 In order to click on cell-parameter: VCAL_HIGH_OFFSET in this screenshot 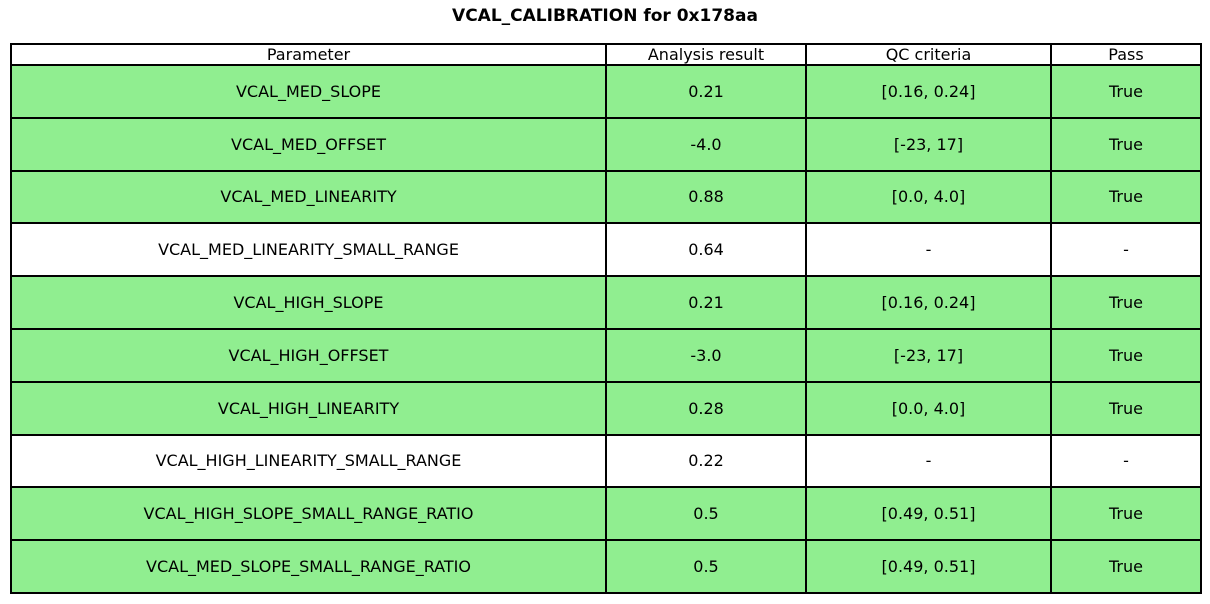, I will do `click(308, 355)`.